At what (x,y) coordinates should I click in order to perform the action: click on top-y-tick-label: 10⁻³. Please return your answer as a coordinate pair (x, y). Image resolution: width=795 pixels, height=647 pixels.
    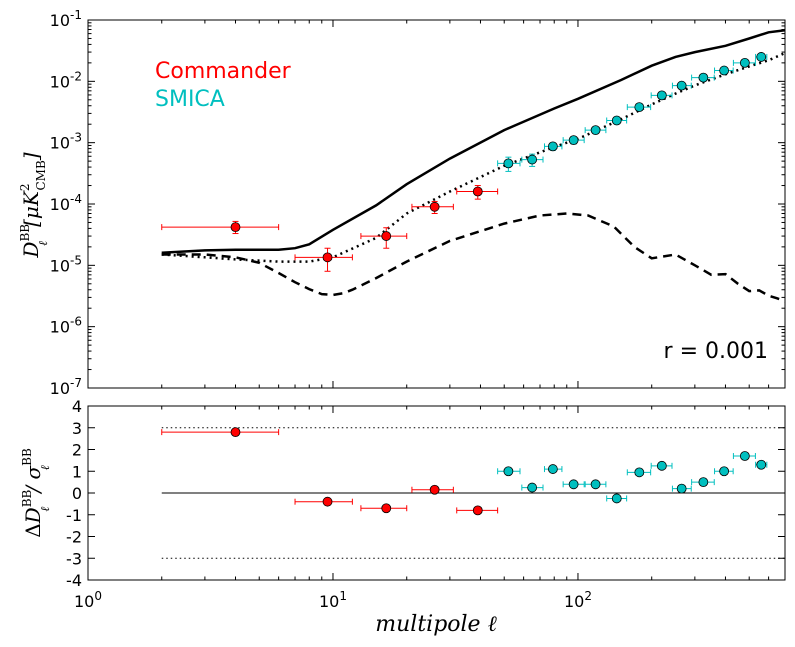
    Looking at the image, I should click on (66, 142).